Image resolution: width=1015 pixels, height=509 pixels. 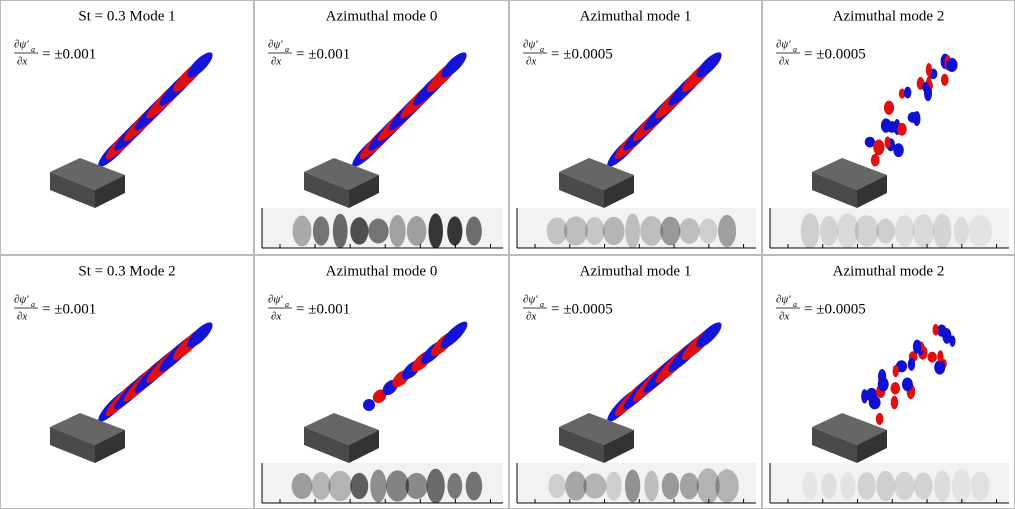 I want to click on panel: St = 0.3 Mode 2 ∂ψ′ a ∂x = ±0.001, so click(x=127, y=382).